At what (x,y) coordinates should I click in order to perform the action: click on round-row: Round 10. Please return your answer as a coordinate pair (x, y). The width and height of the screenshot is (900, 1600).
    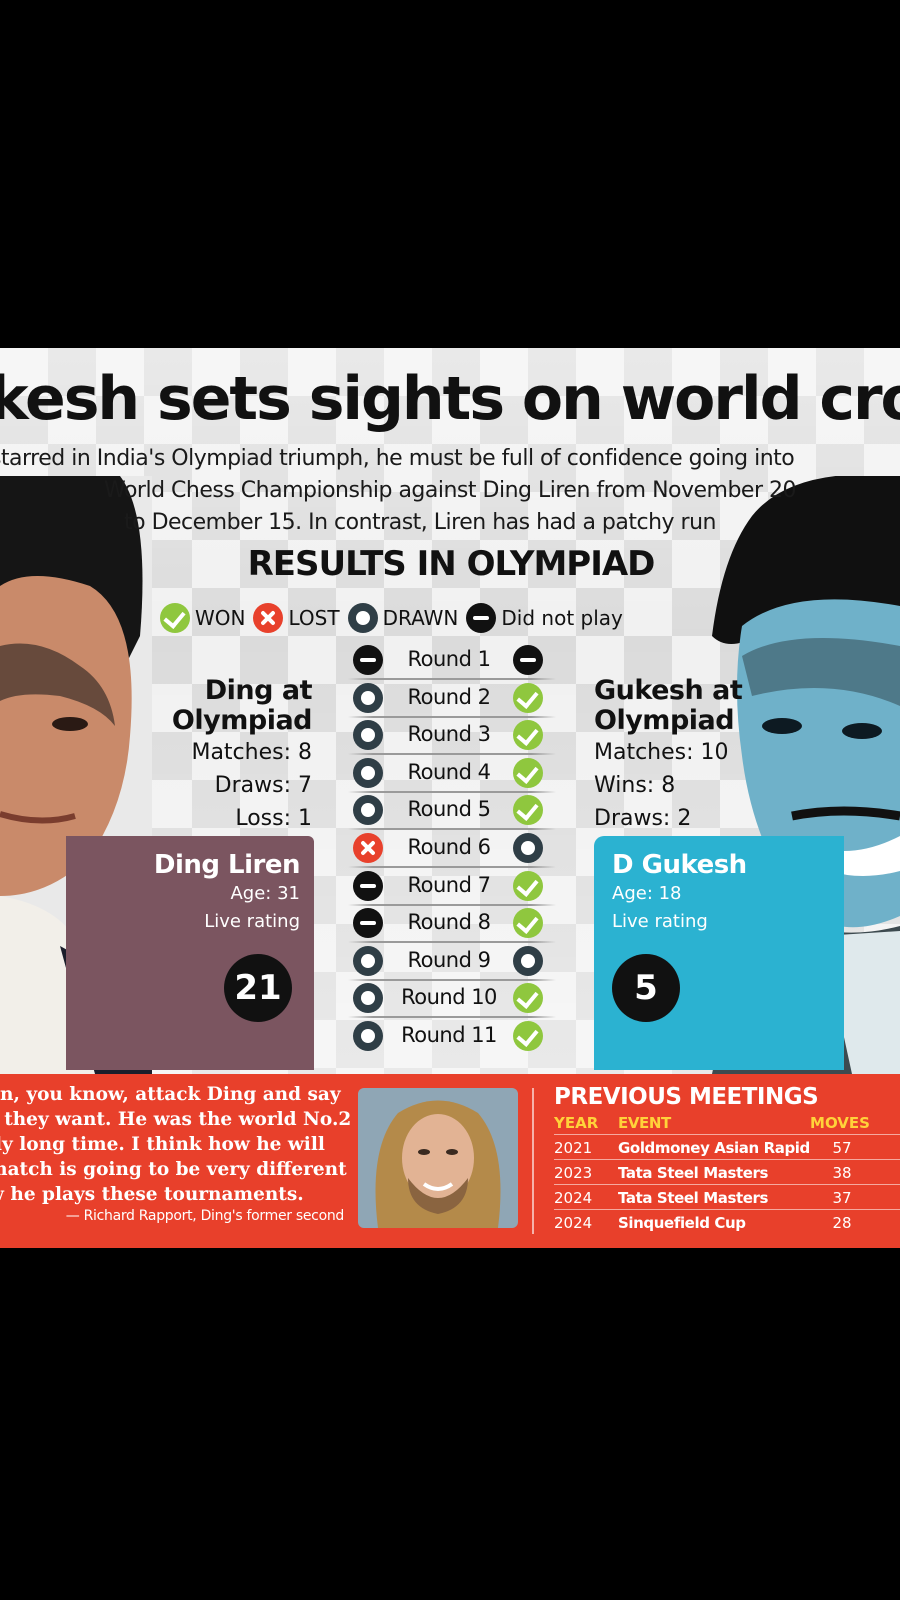
    Looking at the image, I should click on (452, 999).